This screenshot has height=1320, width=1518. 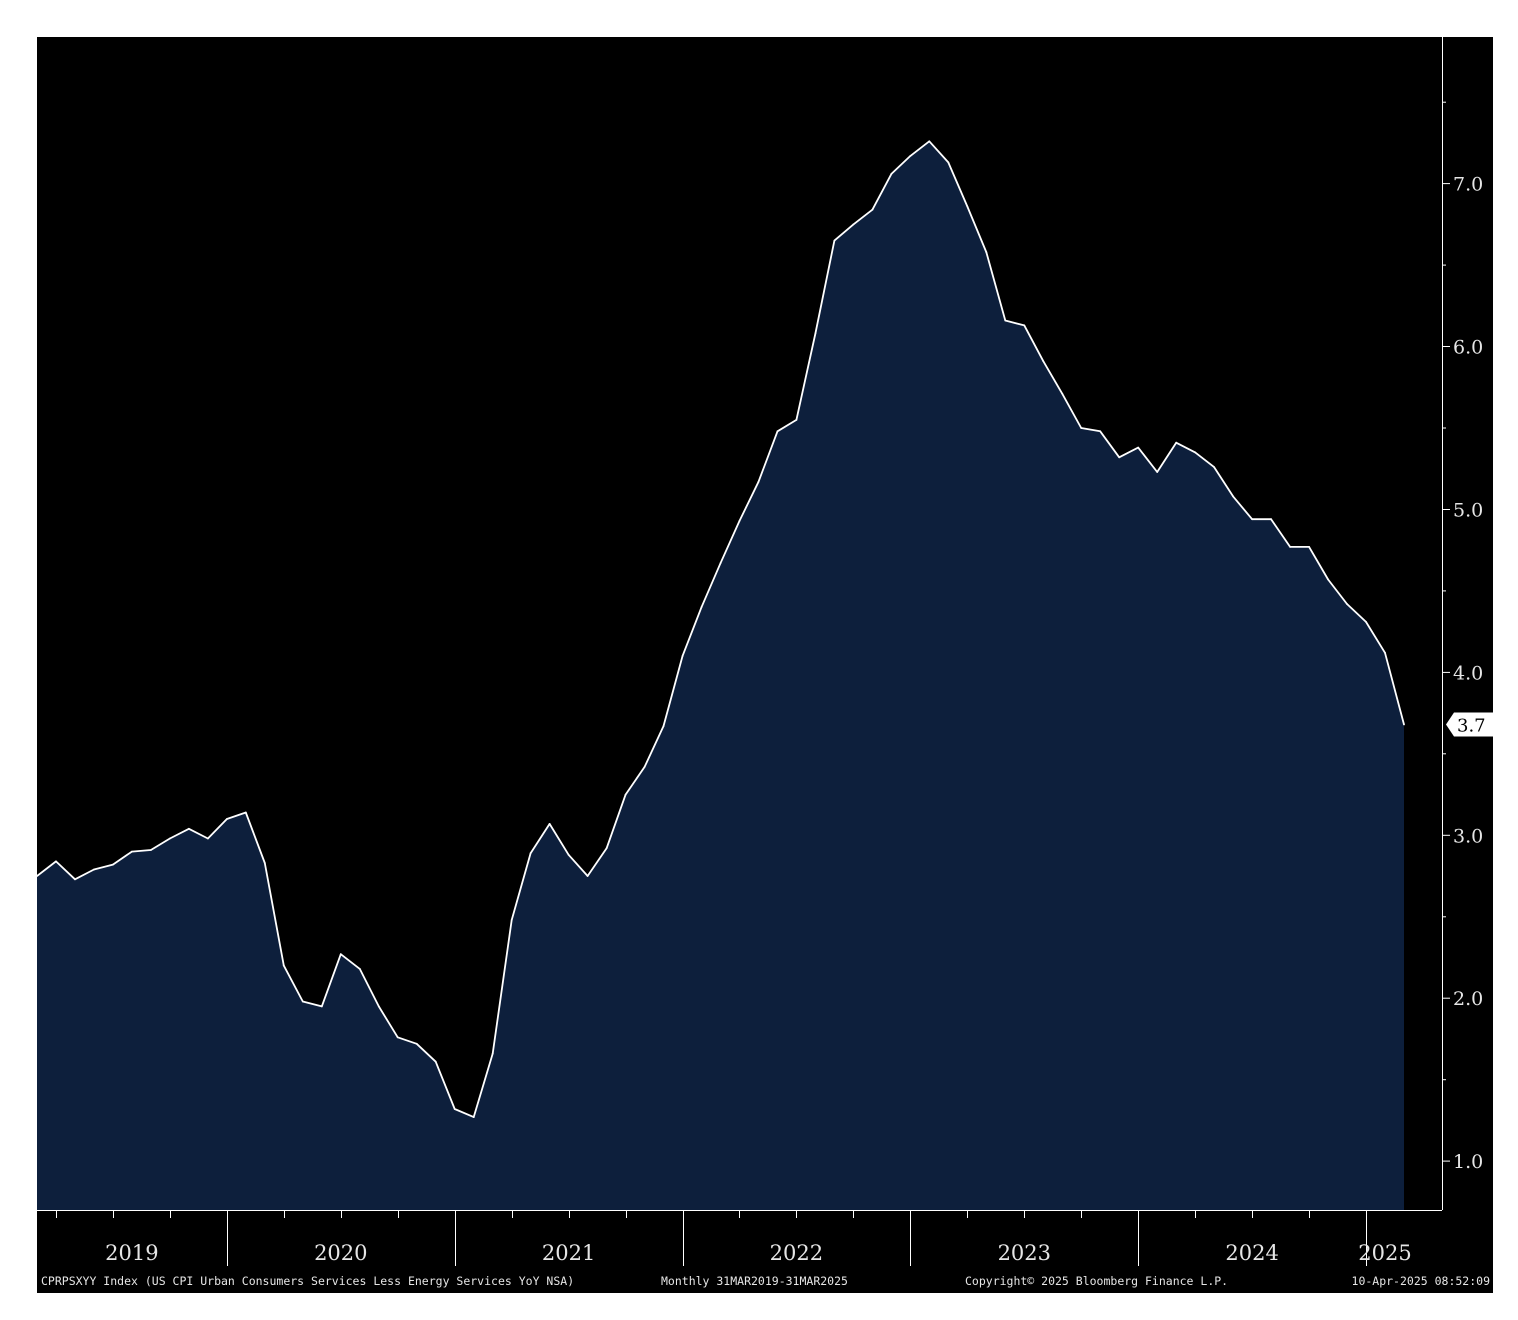 What do you see at coordinates (1468, 185) in the screenshot?
I see `y-tick-label-7.0: 7.0` at bounding box center [1468, 185].